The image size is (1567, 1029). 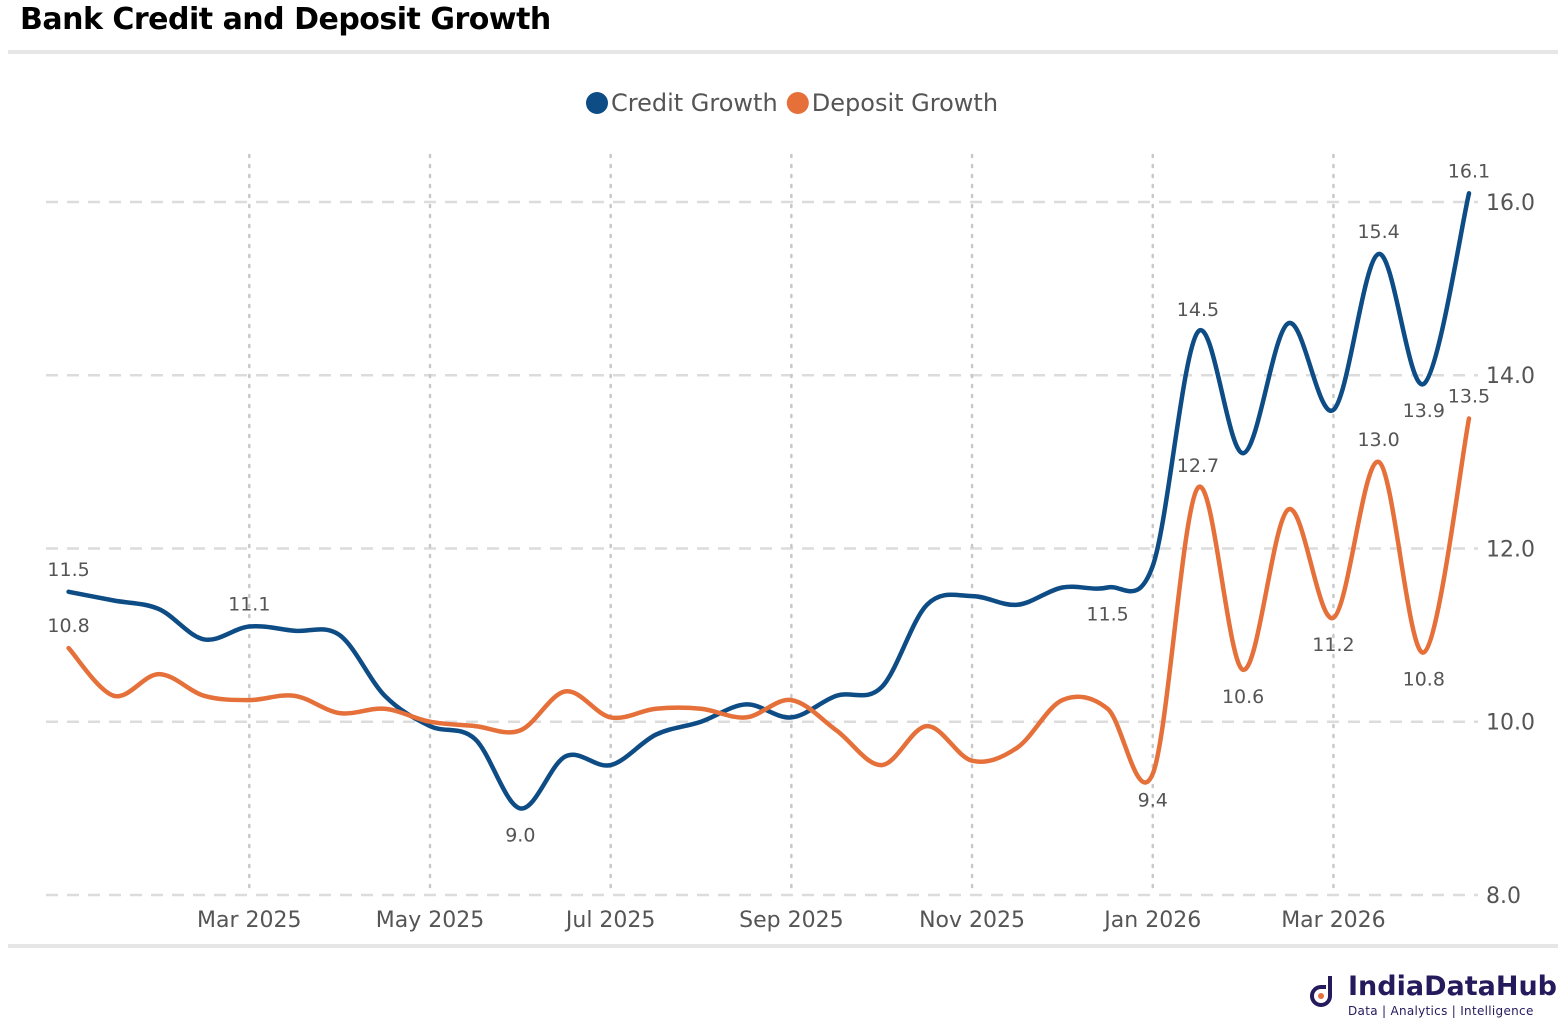 I want to click on credit-growth-data-label-0: 11.5, so click(x=68, y=570).